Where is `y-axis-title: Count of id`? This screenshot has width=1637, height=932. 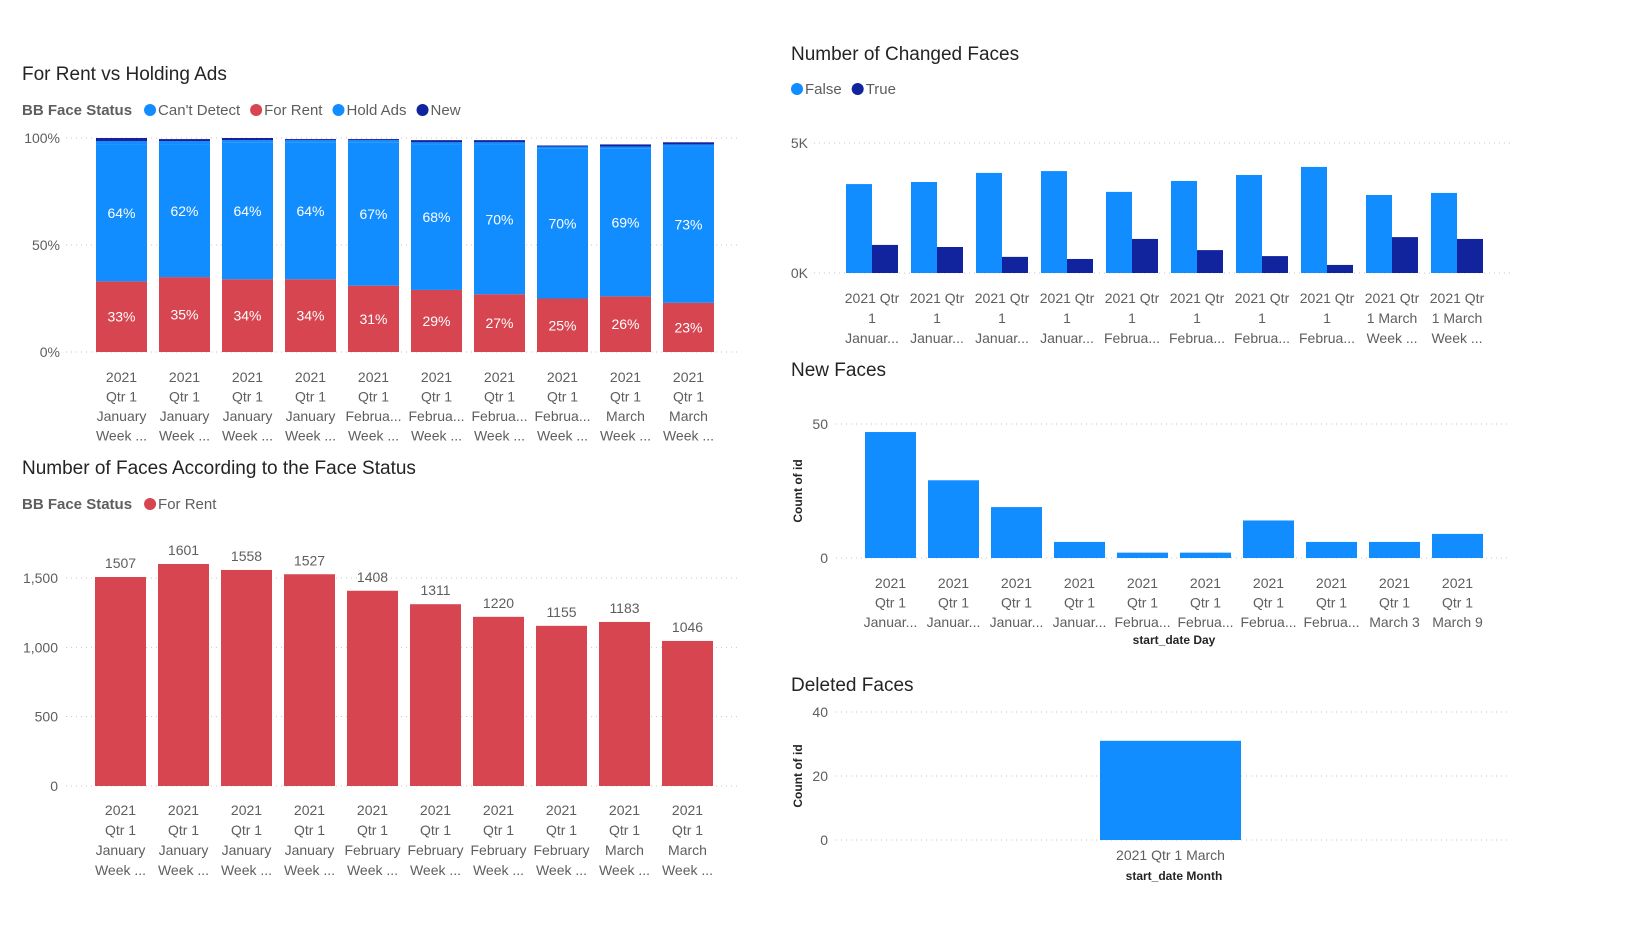
y-axis-title: Count of id is located at coordinates (798, 490).